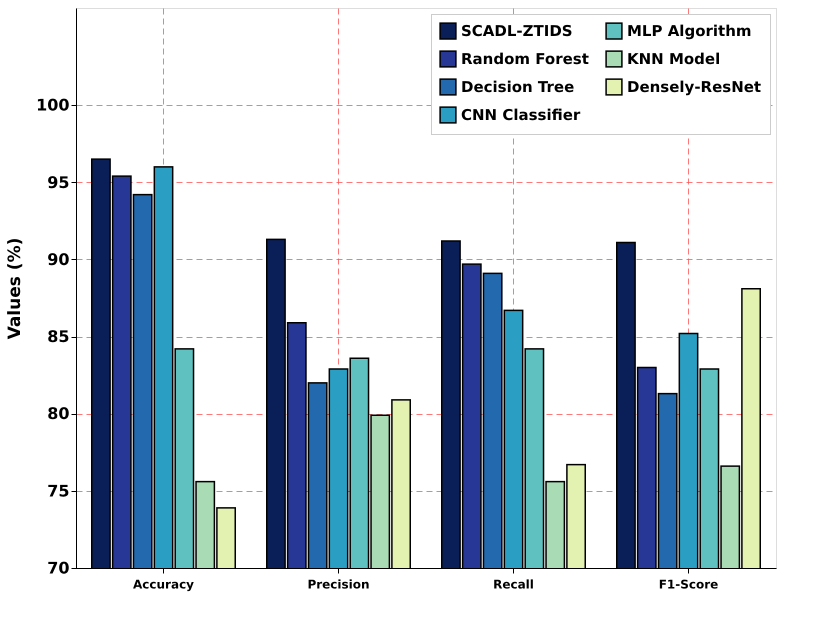 The image size is (830, 618). I want to click on legend-label: Random Forest, so click(525, 59).